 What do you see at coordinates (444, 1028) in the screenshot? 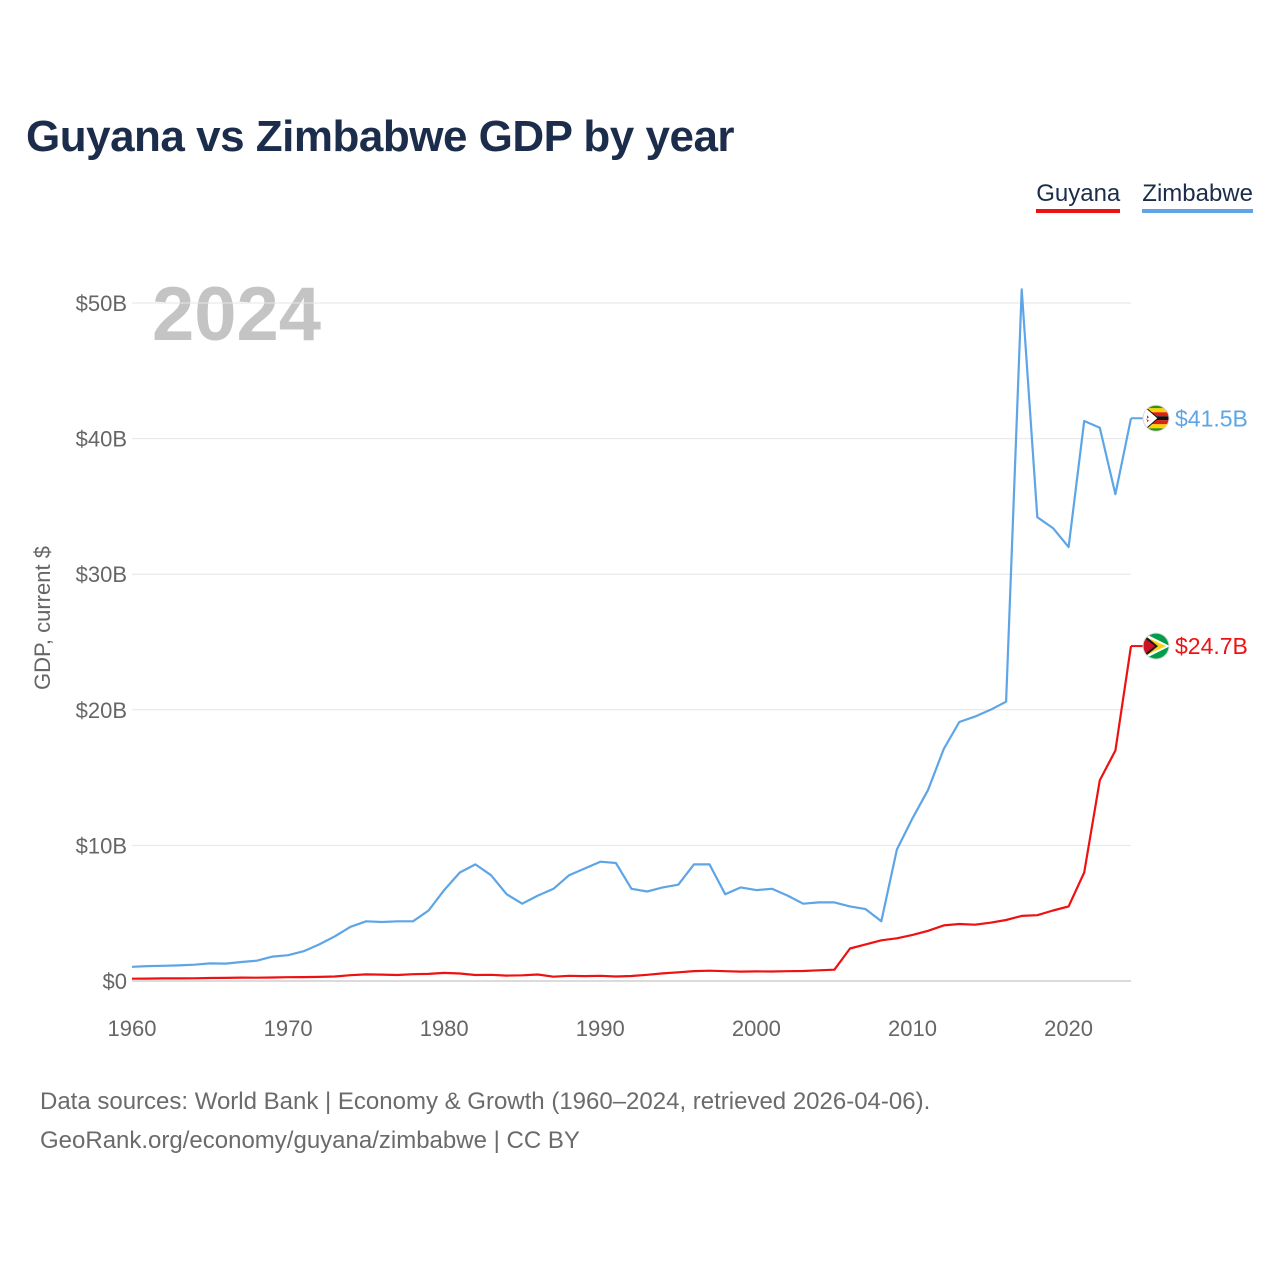
I see `x-tick-label: 1980` at bounding box center [444, 1028].